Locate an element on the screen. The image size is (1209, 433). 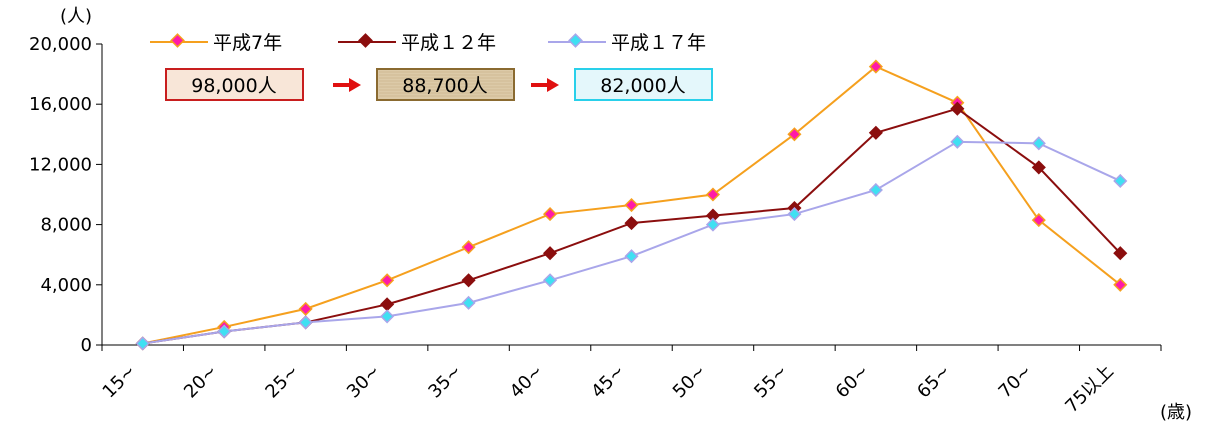
legend: 平成7年 平成１２年 平成１７年 is located at coordinates (428, 43).